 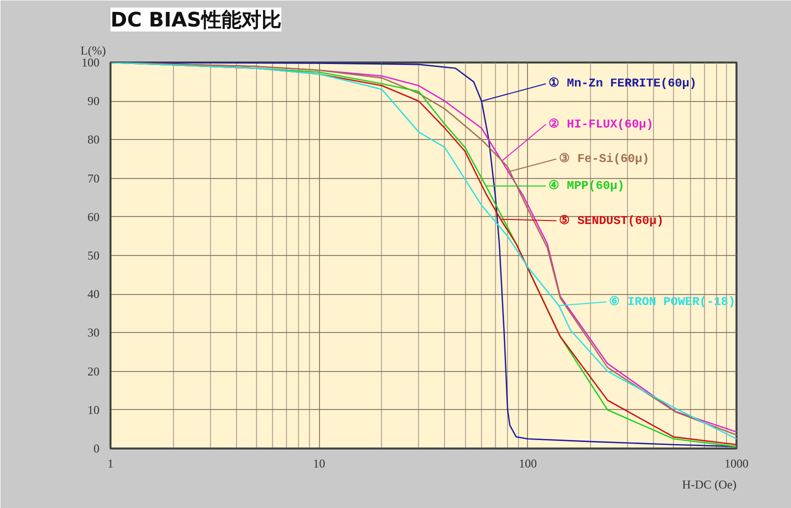 What do you see at coordinates (93, 51) in the screenshot?
I see `y-axis-title: L(%)` at bounding box center [93, 51].